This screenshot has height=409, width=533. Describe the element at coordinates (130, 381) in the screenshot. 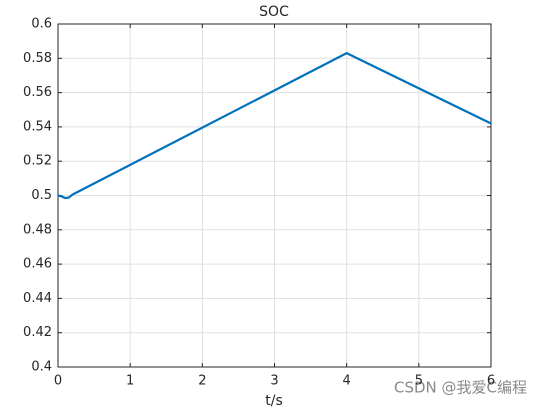

I see `x-tick-label: 1` at that location.